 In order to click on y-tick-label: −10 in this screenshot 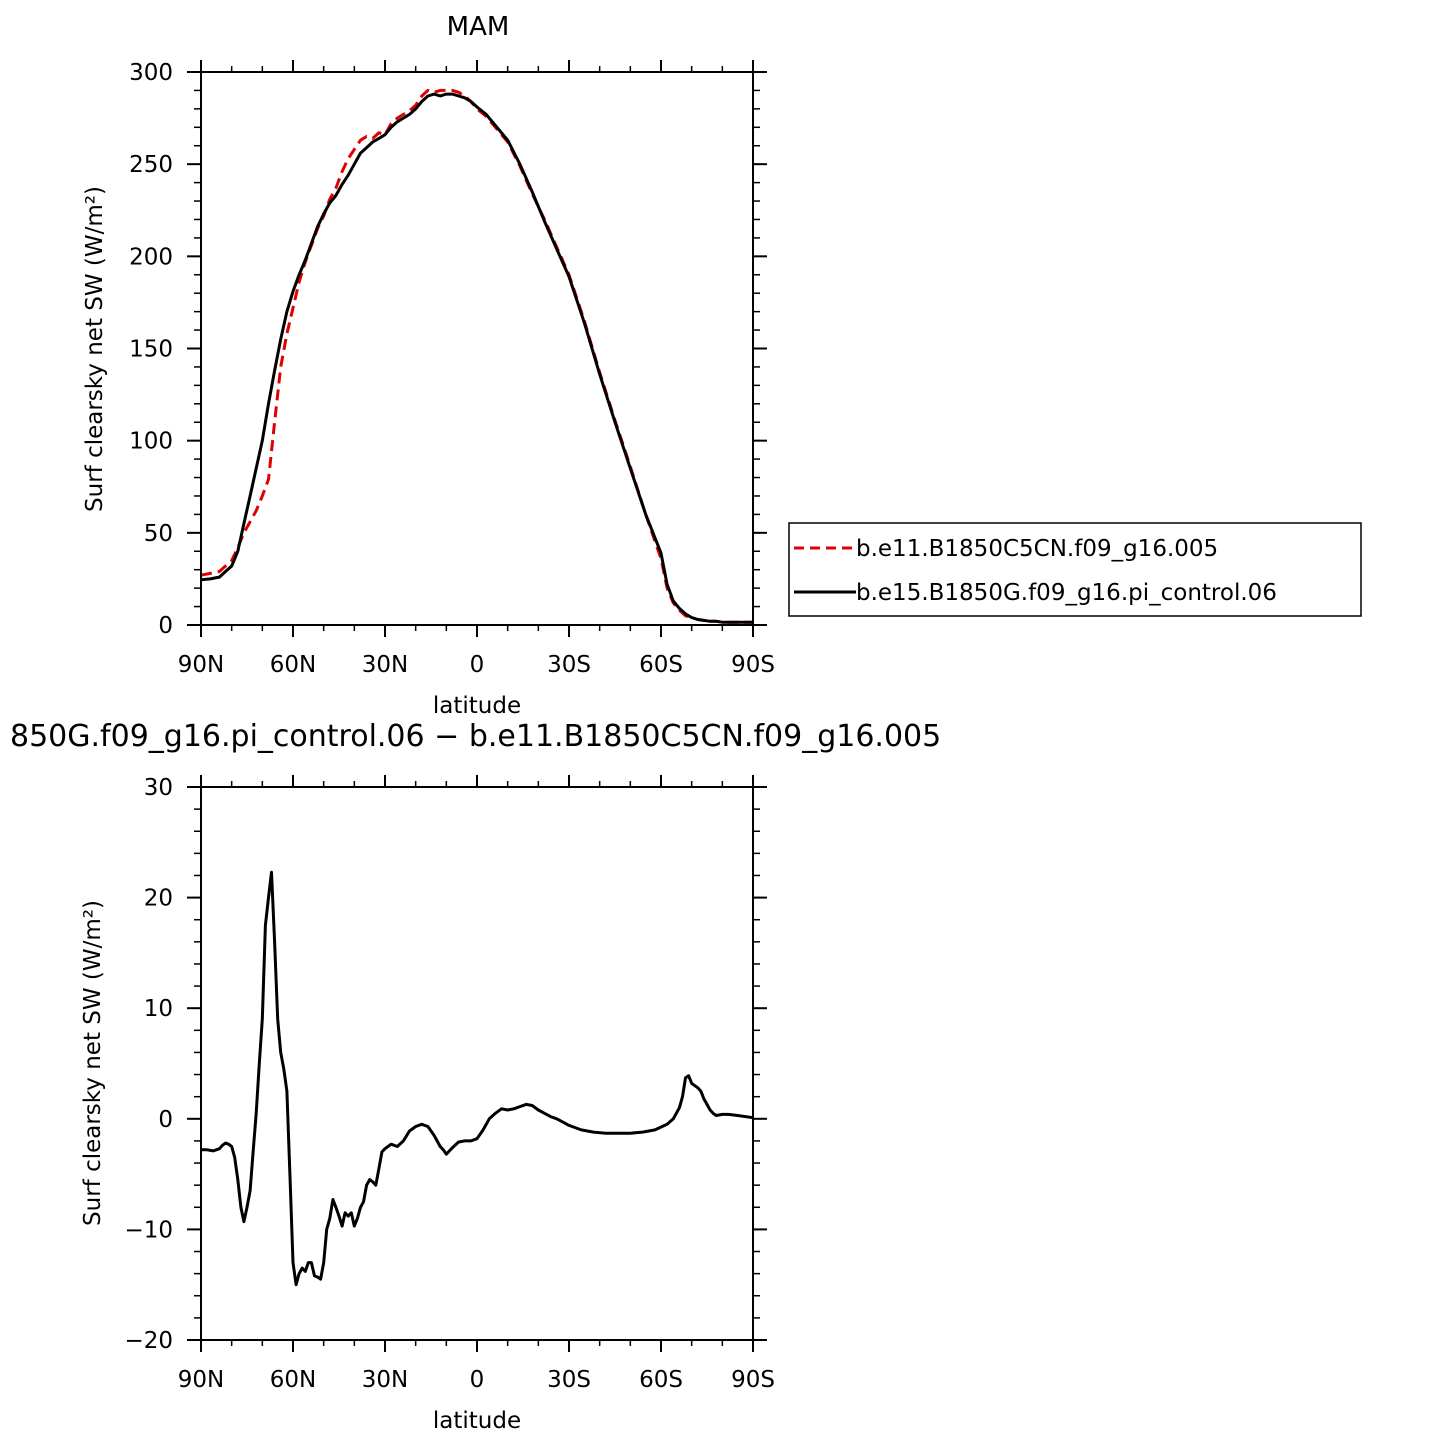, I will do `click(148, 1230)`.